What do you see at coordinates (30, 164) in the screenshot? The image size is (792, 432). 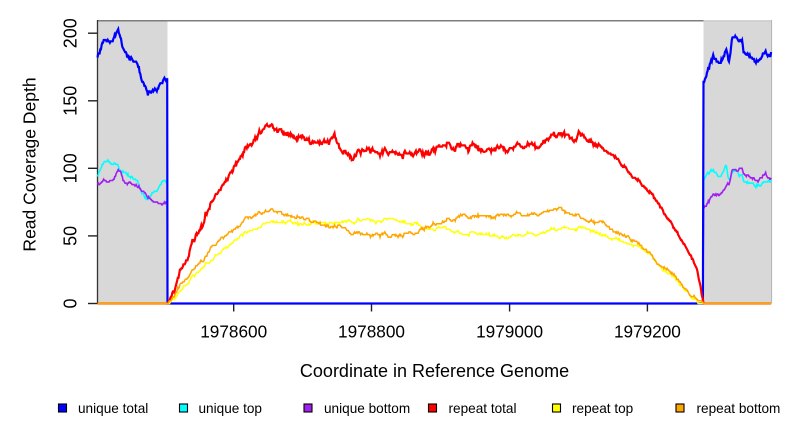 I see `svg-text: Read Coverage Depth` at bounding box center [30, 164].